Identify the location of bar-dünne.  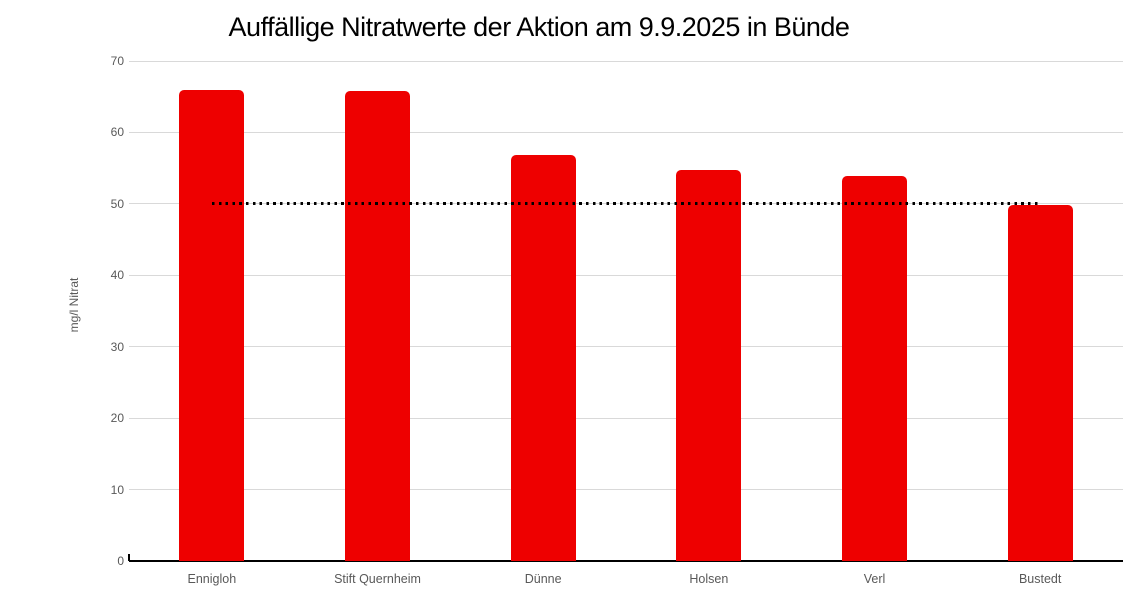
(543, 357).